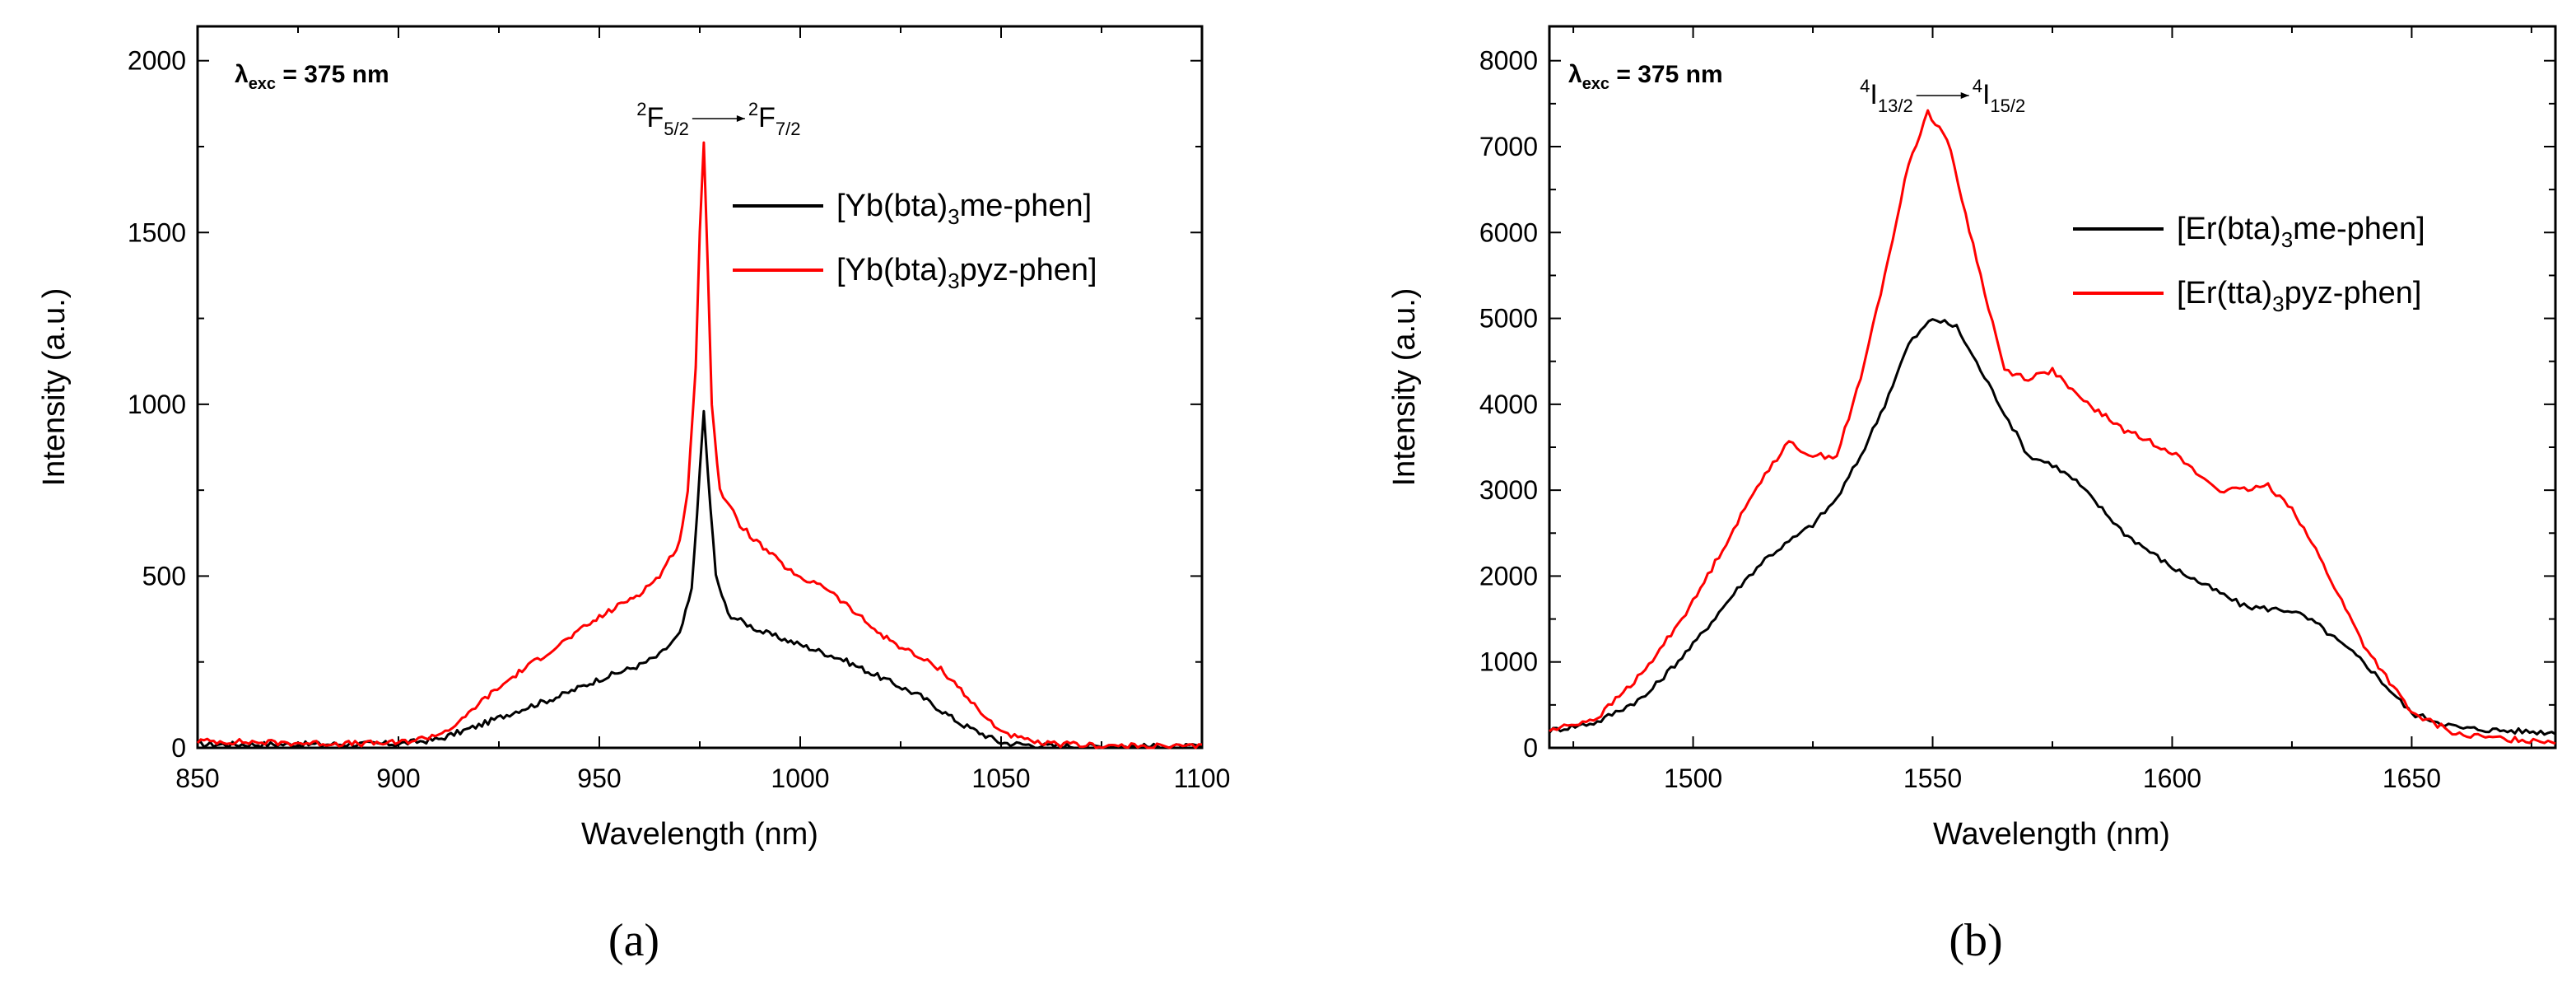 The width and height of the screenshot is (2576, 990). What do you see at coordinates (1000, 779) in the screenshot?
I see `panel-a-xtick-label-1050: 1050` at bounding box center [1000, 779].